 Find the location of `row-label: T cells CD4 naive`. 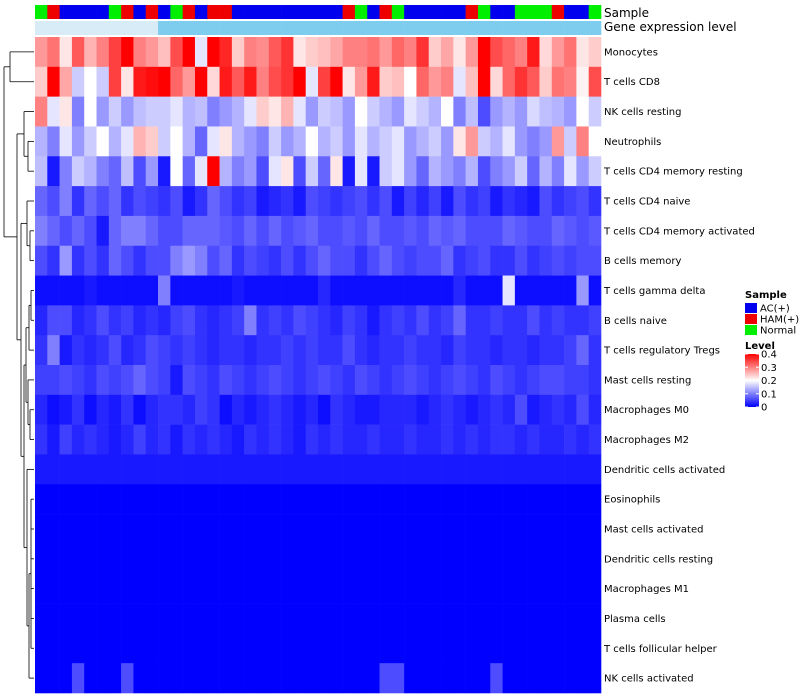

row-label: T cells CD4 naive is located at coordinates (646, 202).